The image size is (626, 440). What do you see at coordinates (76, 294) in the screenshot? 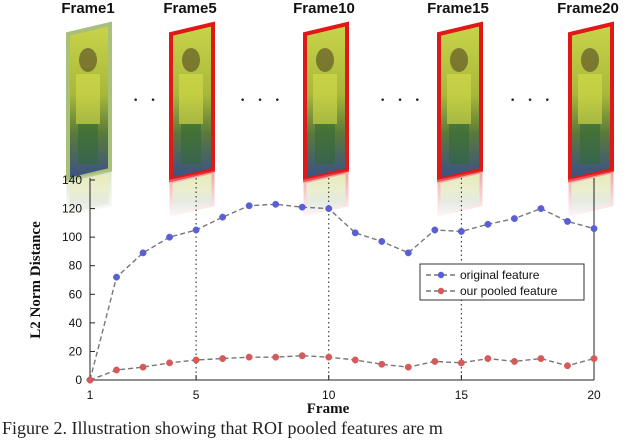
I see `y-tick-label: 60` at bounding box center [76, 294].